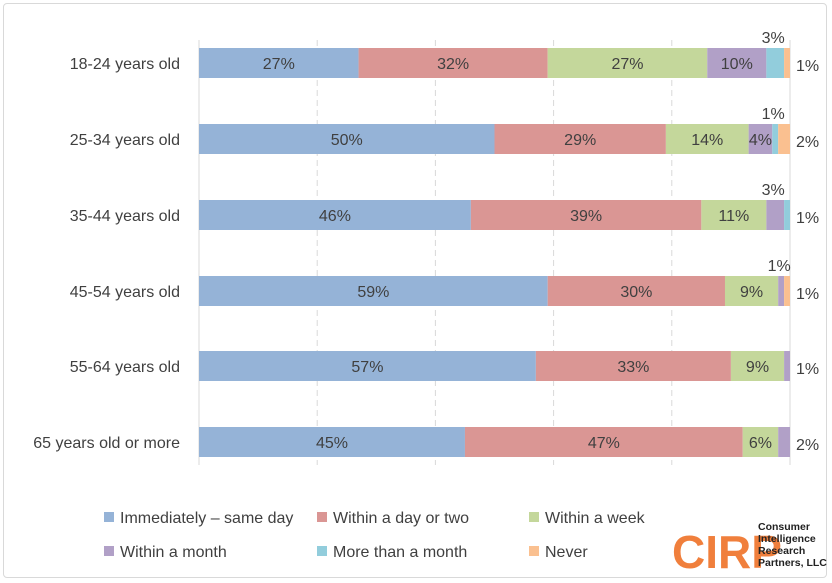 This screenshot has width=832, height=583. I want to click on logo-line-2: Intelligence, so click(787, 539).